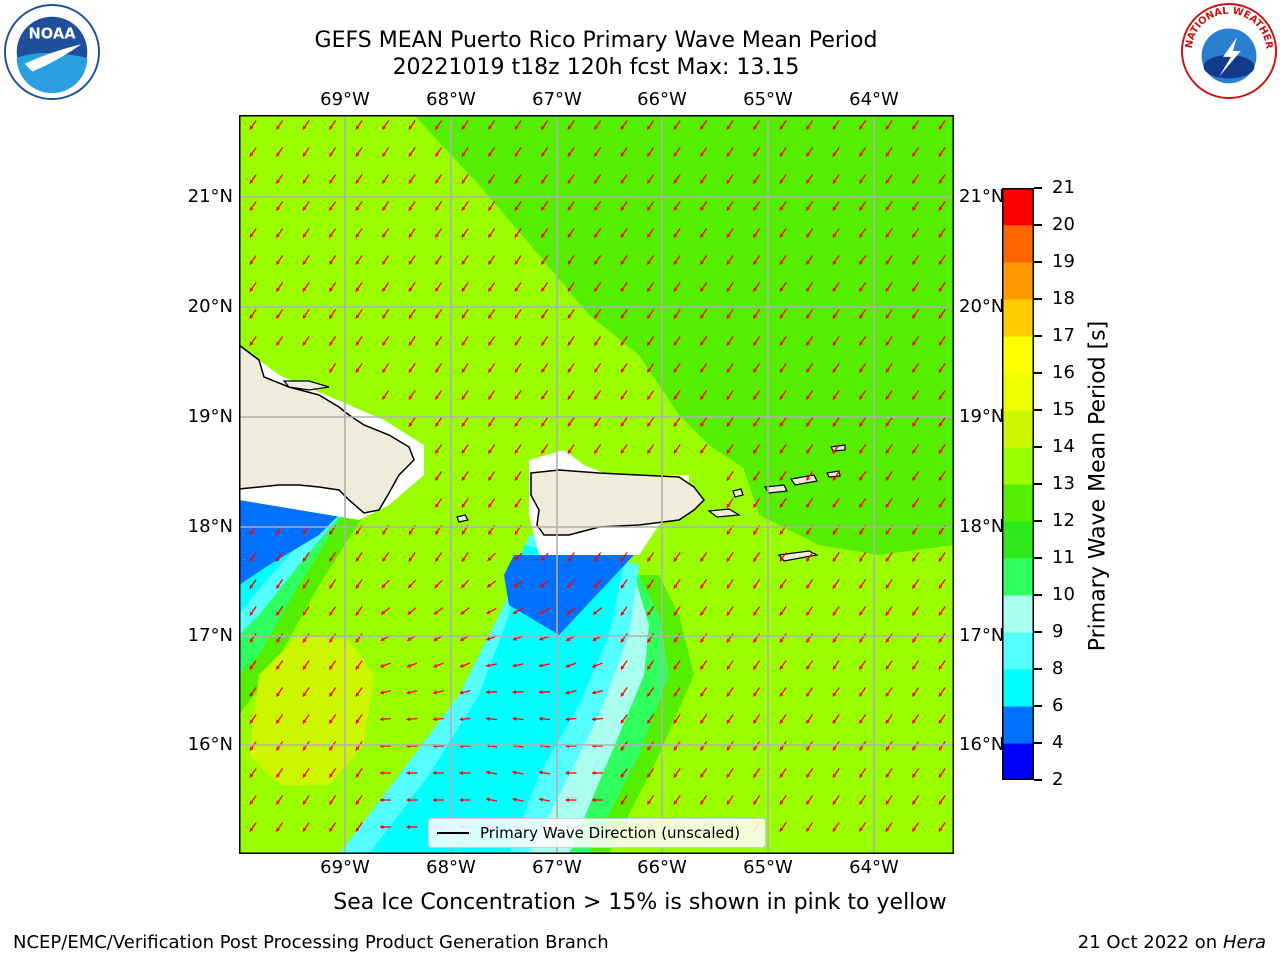 The width and height of the screenshot is (1280, 960). What do you see at coordinates (327, 429) in the screenshot?
I see `land-hispaniola` at bounding box center [327, 429].